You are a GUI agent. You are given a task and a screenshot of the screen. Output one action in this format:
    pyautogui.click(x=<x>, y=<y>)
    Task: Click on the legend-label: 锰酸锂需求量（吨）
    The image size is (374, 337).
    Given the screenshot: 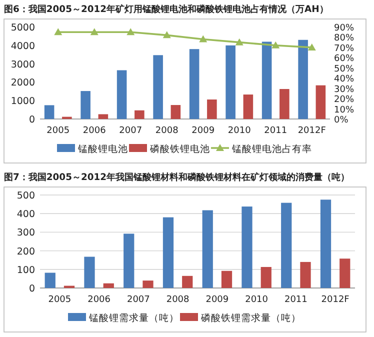 What is the action you would take?
    pyautogui.click(x=133, y=318)
    